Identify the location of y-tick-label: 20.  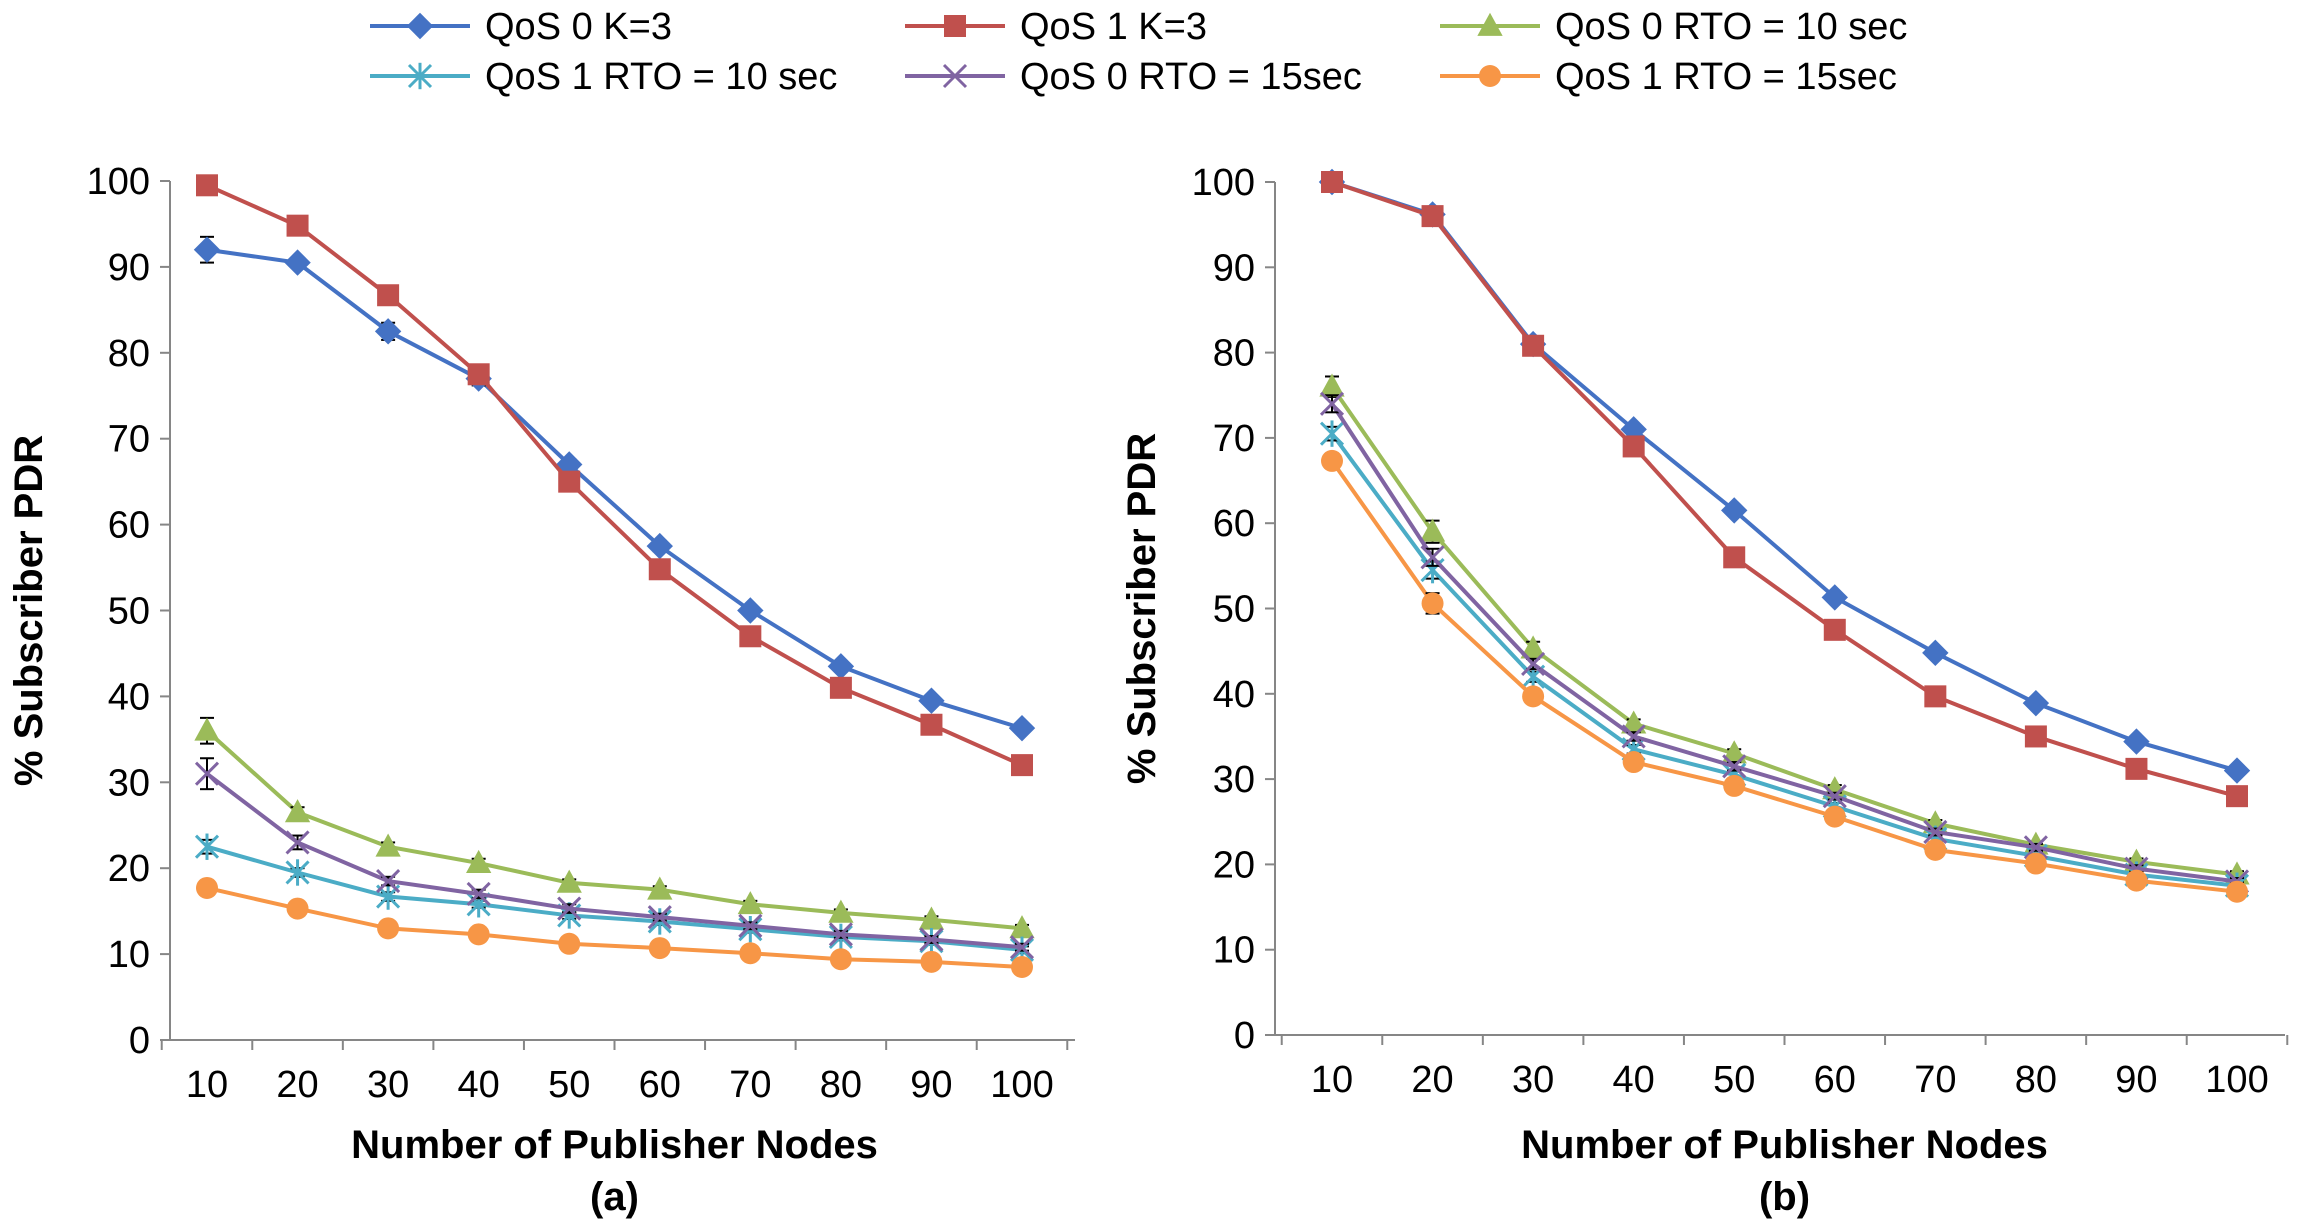
(1234, 865).